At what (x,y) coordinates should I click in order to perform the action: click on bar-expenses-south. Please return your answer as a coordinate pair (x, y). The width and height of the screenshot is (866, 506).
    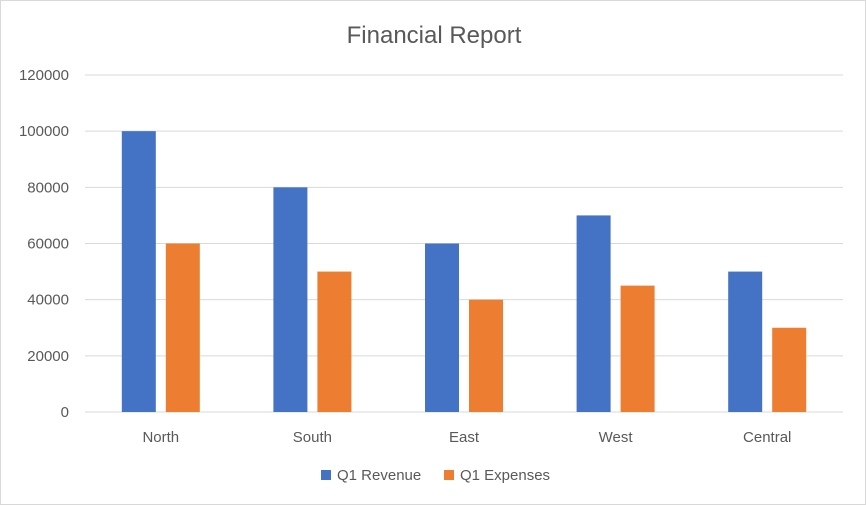
    Looking at the image, I should click on (334, 341).